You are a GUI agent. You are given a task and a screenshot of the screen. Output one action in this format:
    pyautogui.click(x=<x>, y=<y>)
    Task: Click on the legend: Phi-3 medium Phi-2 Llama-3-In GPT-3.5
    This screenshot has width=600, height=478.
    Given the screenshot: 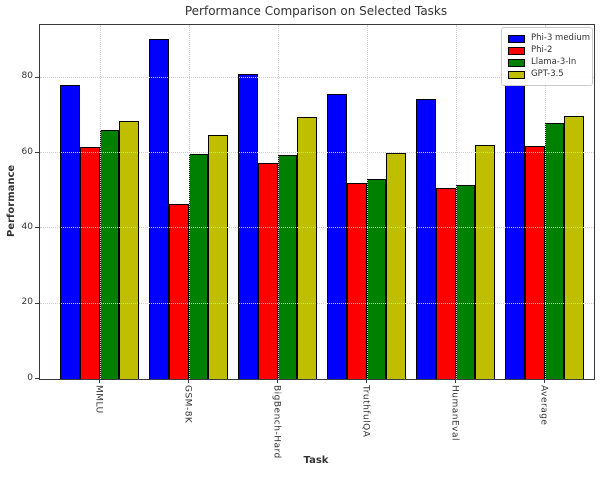 What is the action you would take?
    pyautogui.click(x=547, y=56)
    